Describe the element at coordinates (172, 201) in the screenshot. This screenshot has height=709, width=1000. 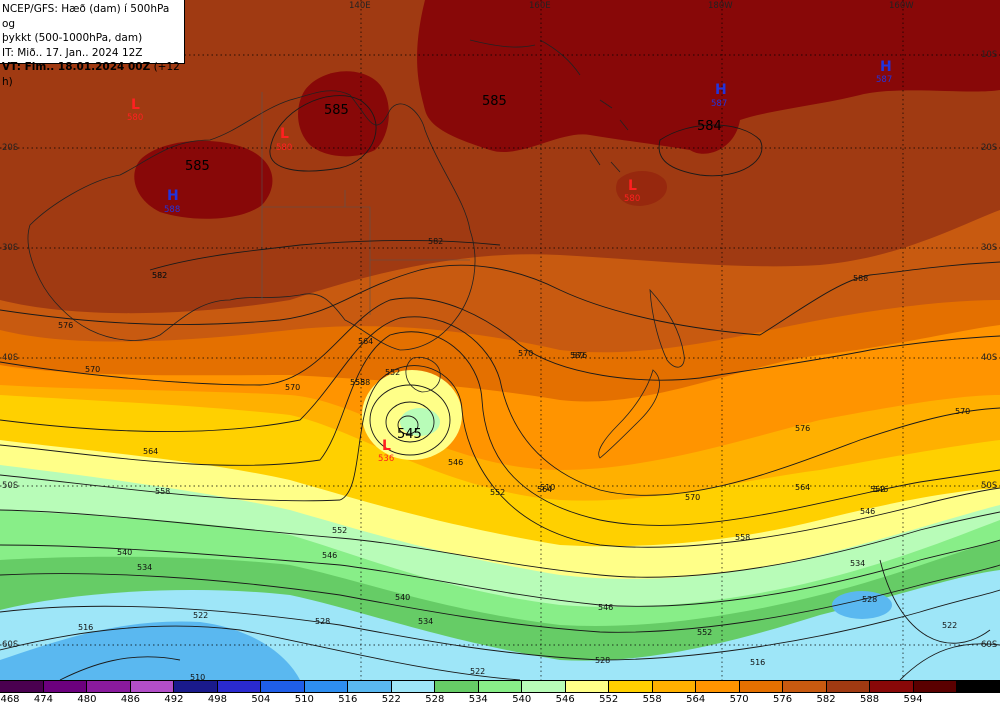
I see `pressure-center-high: H 588` at that location.